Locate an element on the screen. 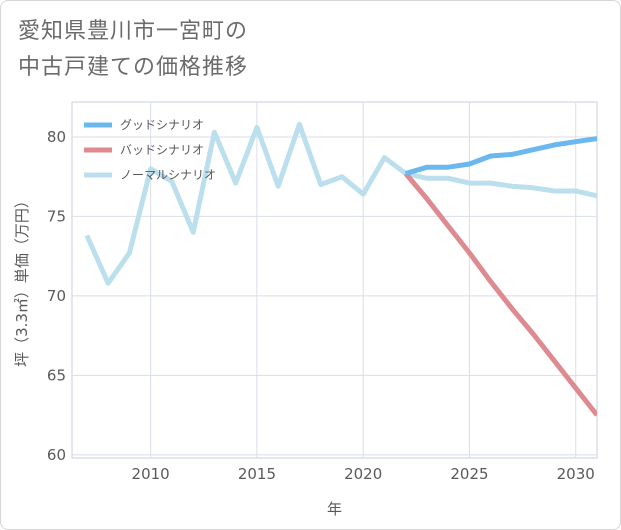 Image resolution: width=621 pixels, height=530 pixels. x-tick-label: 2030 is located at coordinates (576, 474).